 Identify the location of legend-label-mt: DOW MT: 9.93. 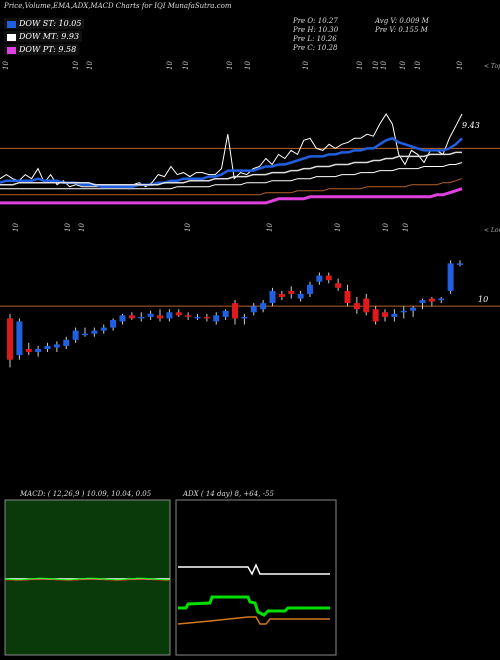
(49, 36).